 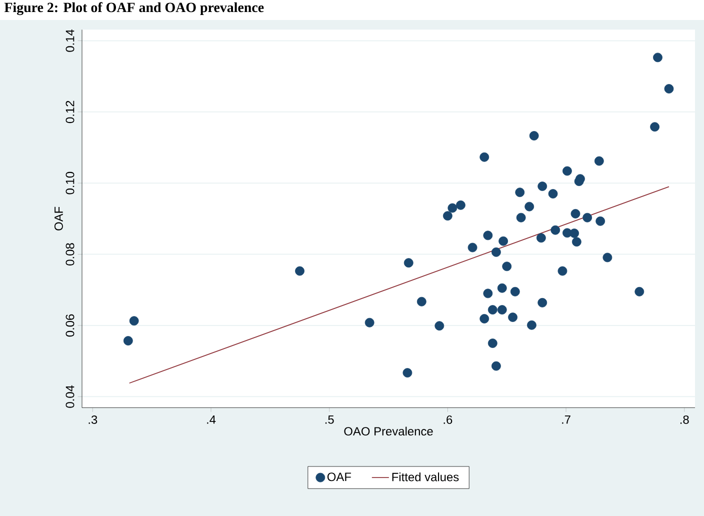 What do you see at coordinates (329, 419) in the screenshot?
I see `x-tick-label: .5` at bounding box center [329, 419].